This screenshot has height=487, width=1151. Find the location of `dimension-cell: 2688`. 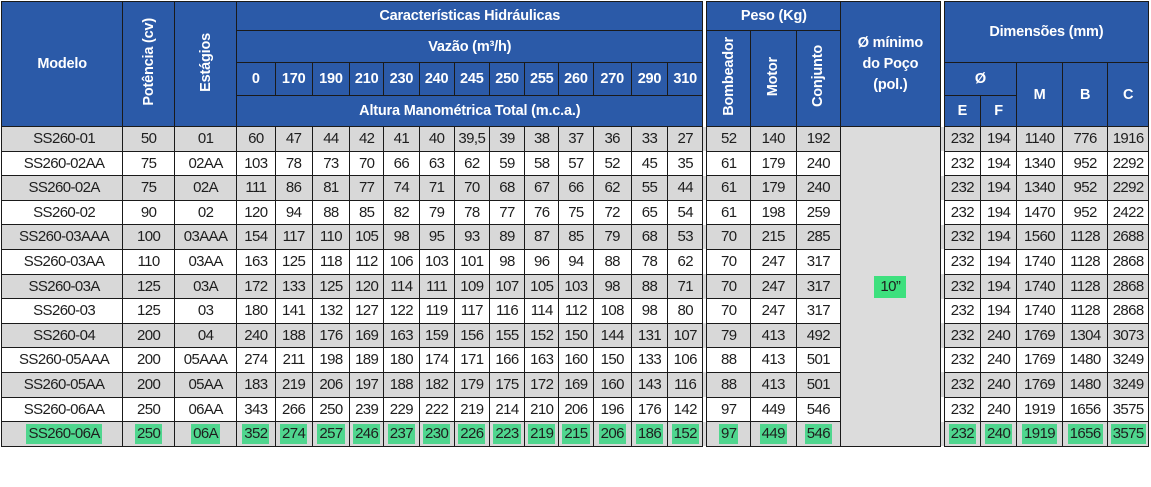

dimension-cell: 2688 is located at coordinates (1128, 237).